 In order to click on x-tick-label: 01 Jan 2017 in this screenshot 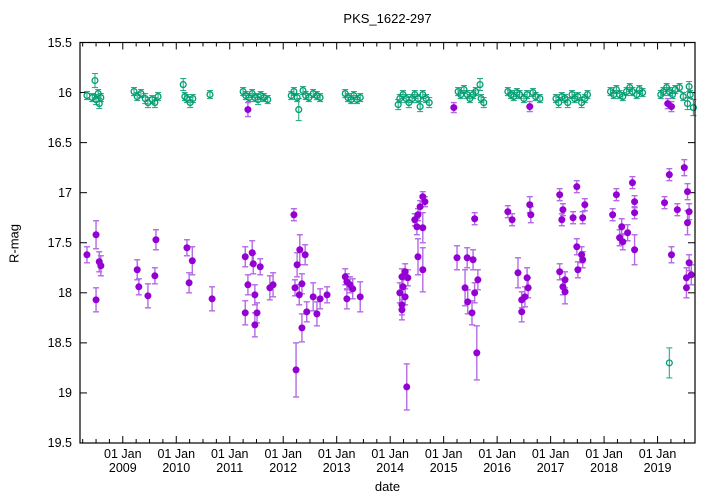, I will do `click(550, 461)`.